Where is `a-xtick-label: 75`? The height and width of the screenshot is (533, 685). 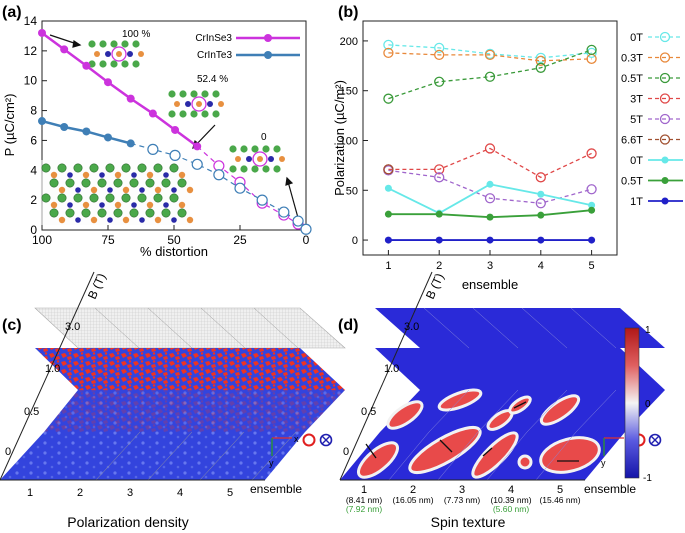 a-xtick-label: 75 is located at coordinates (108, 240).